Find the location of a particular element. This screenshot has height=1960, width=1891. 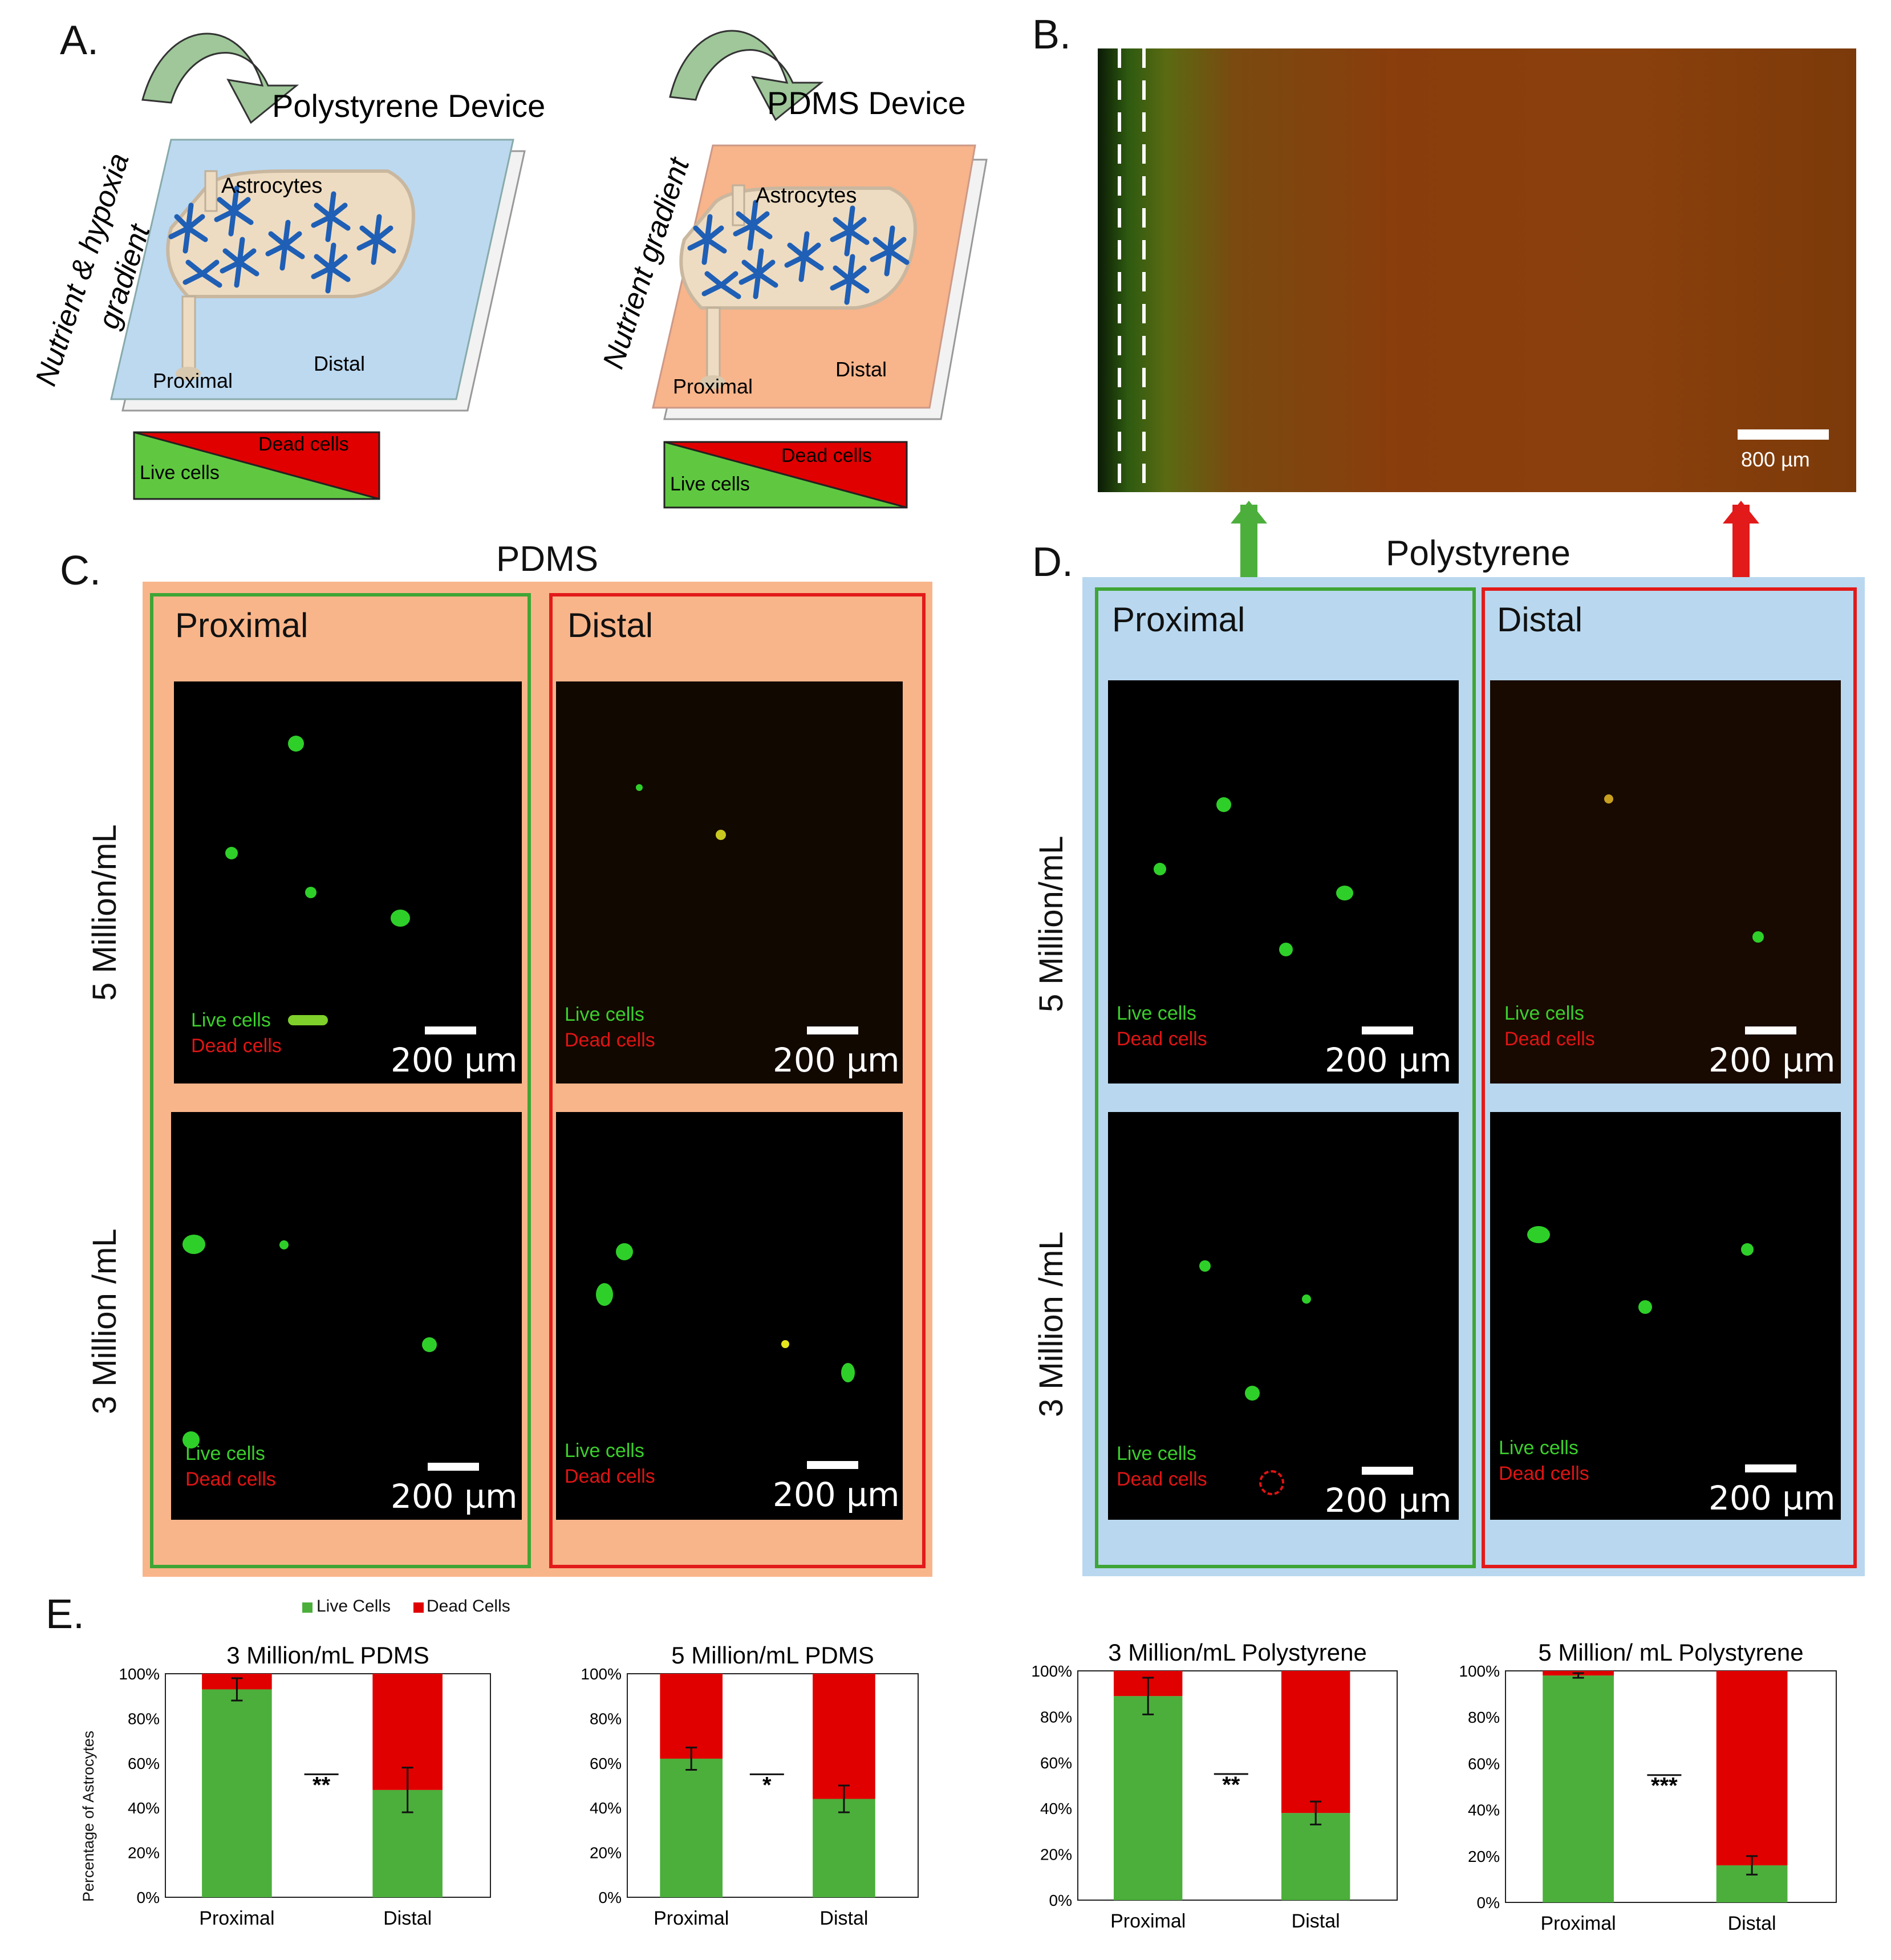

legend-live-label: Live Cells is located at coordinates (354, 1606).